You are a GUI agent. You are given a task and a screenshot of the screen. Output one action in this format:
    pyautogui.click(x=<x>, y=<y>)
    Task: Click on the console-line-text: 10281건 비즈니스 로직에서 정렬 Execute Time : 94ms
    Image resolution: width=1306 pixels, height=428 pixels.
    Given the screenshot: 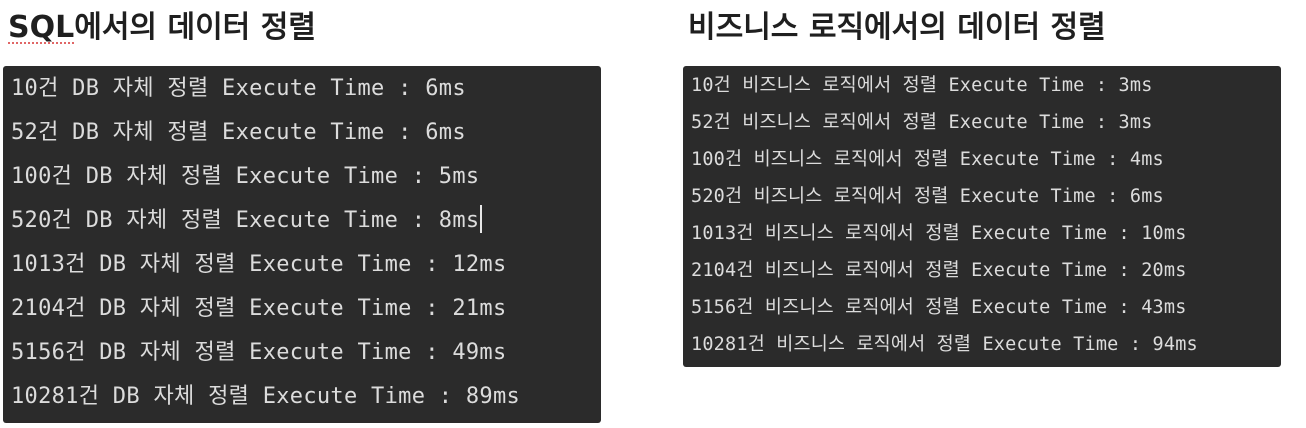 What is the action you would take?
    pyautogui.click(x=944, y=344)
    